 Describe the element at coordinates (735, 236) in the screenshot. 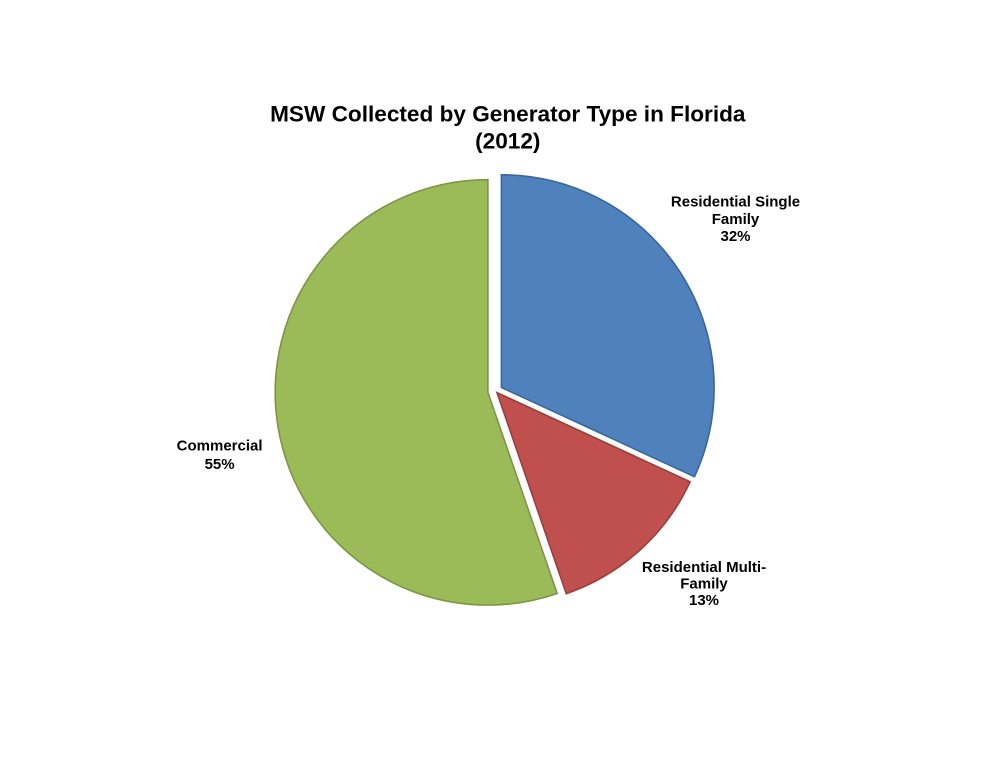

I see `svg-text: 32%` at that location.